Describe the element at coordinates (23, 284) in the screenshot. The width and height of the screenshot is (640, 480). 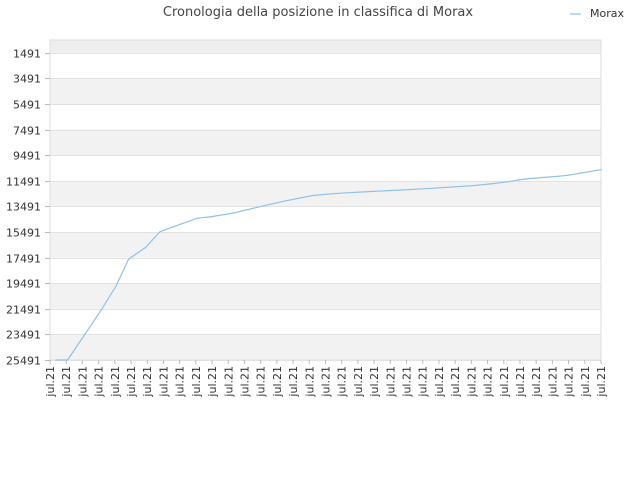
I see `y-tick-label: 19491` at that location.